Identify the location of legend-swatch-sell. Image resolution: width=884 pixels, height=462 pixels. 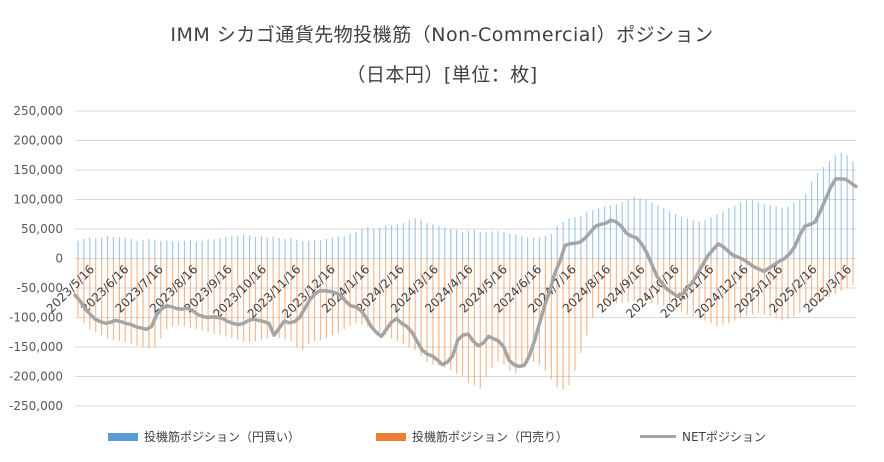
(391, 436).